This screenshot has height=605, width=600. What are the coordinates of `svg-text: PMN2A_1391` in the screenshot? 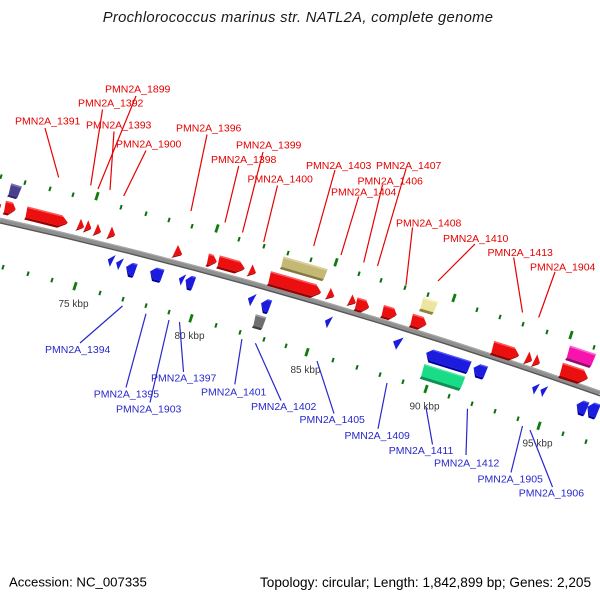 It's located at (48, 122).